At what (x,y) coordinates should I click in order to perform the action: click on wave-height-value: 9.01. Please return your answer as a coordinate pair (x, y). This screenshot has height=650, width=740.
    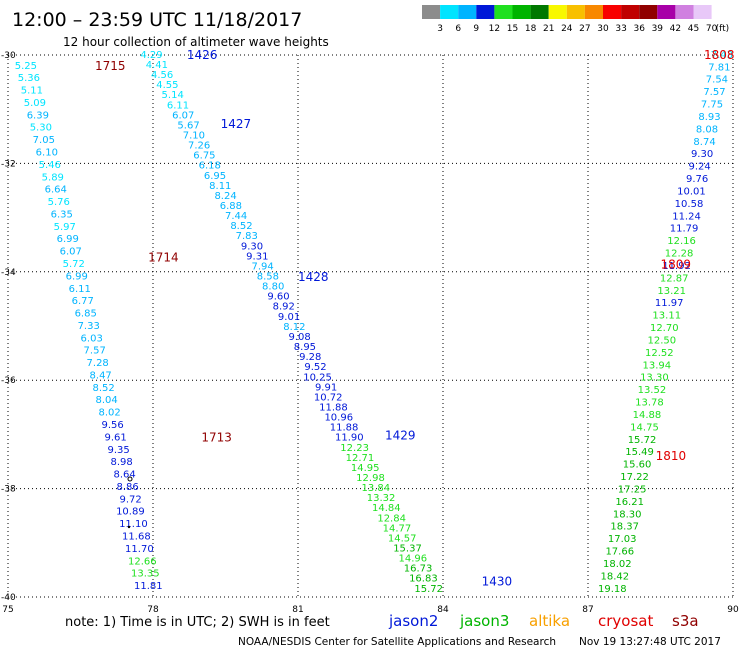
    Looking at the image, I should click on (289, 317).